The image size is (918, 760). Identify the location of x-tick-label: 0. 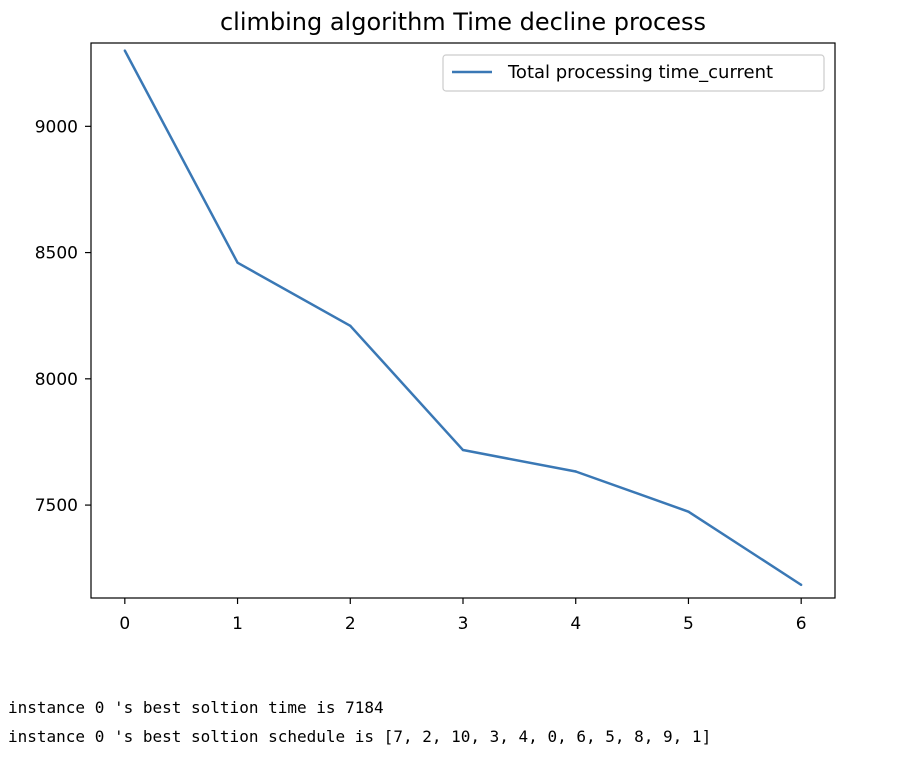
(124, 624).